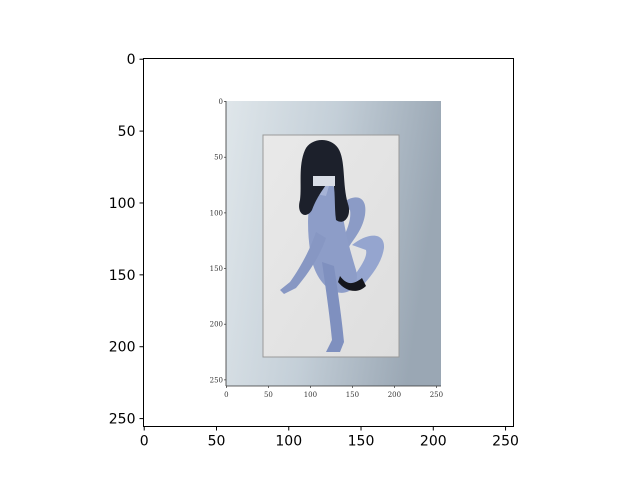  I want to click on x-tick-label: 0, so click(144, 442).